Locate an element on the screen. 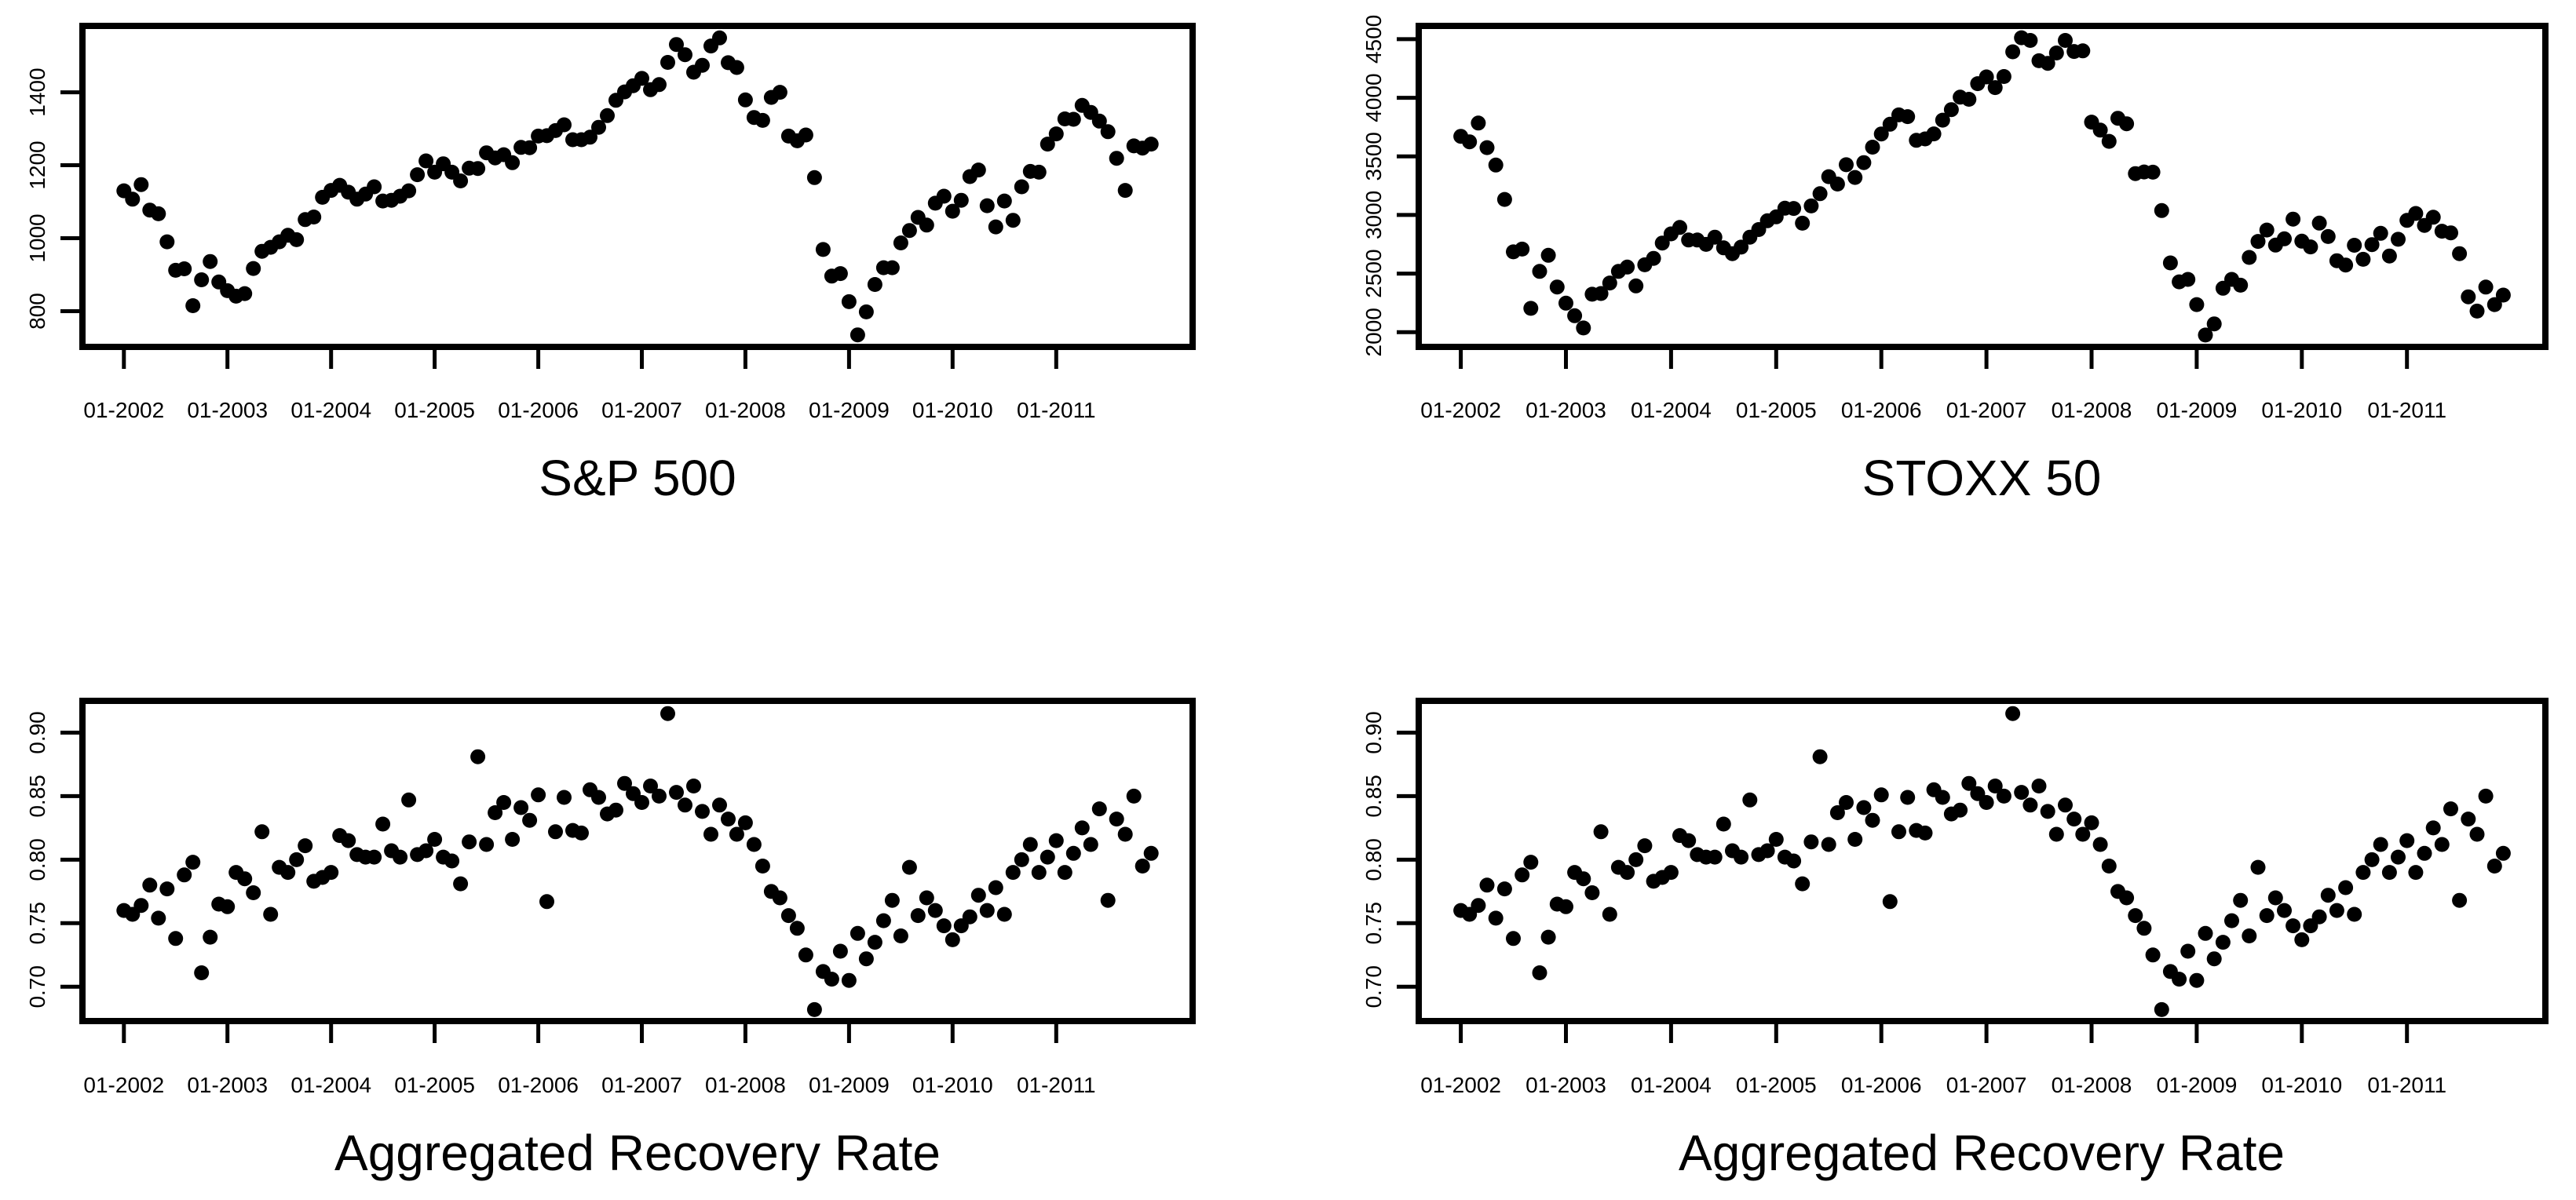 This screenshot has width=2576, height=1200. x-tick-label: 01-2004 is located at coordinates (1672, 1085).